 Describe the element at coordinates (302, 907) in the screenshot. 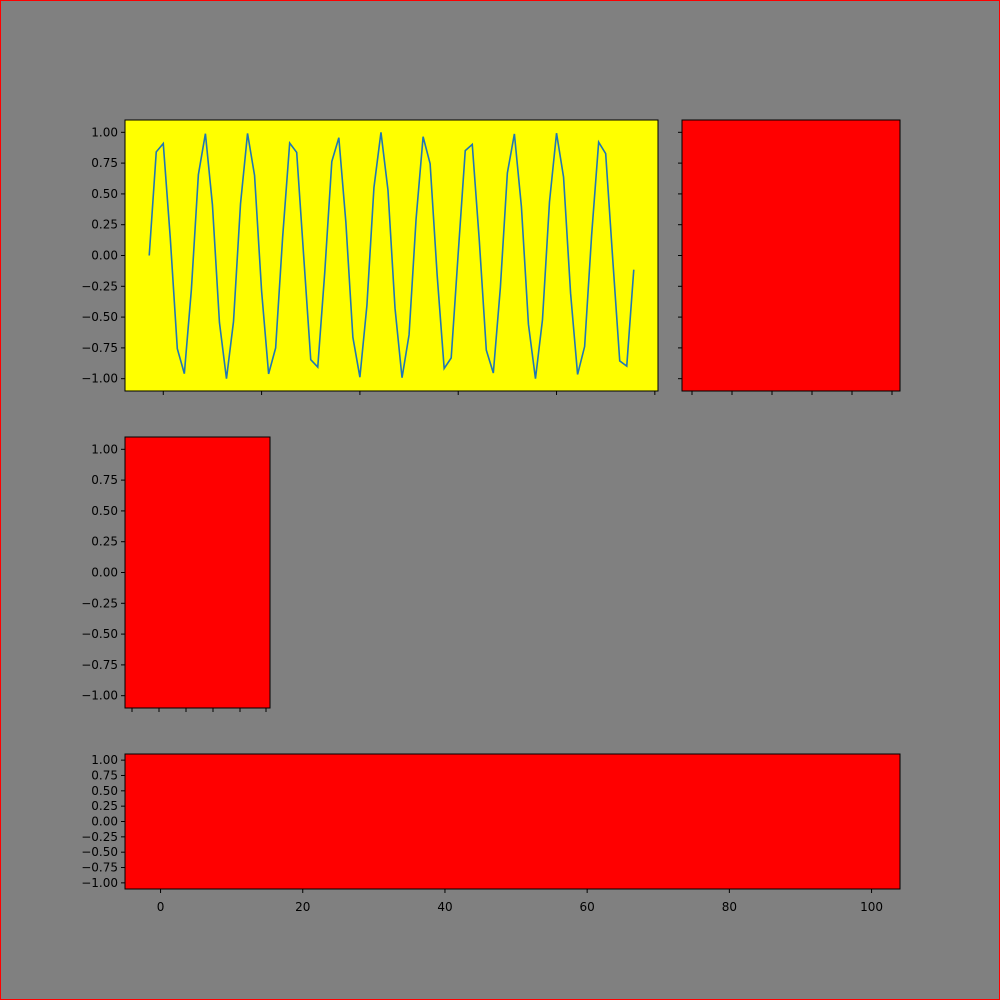

I see `xtick-label: 20` at that location.